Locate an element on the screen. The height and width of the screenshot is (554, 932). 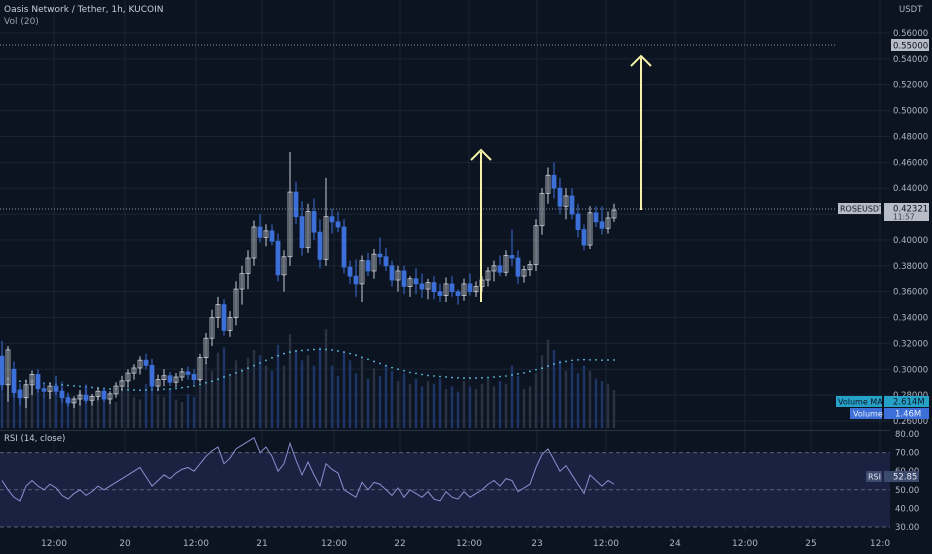
svg-text: 0.42321 is located at coordinates (910, 210).